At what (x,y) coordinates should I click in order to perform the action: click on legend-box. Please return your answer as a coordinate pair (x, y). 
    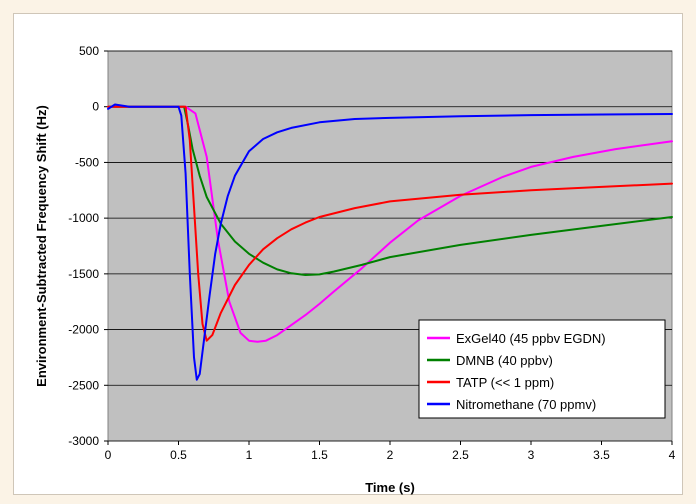
    Looking at the image, I should click on (542, 369).